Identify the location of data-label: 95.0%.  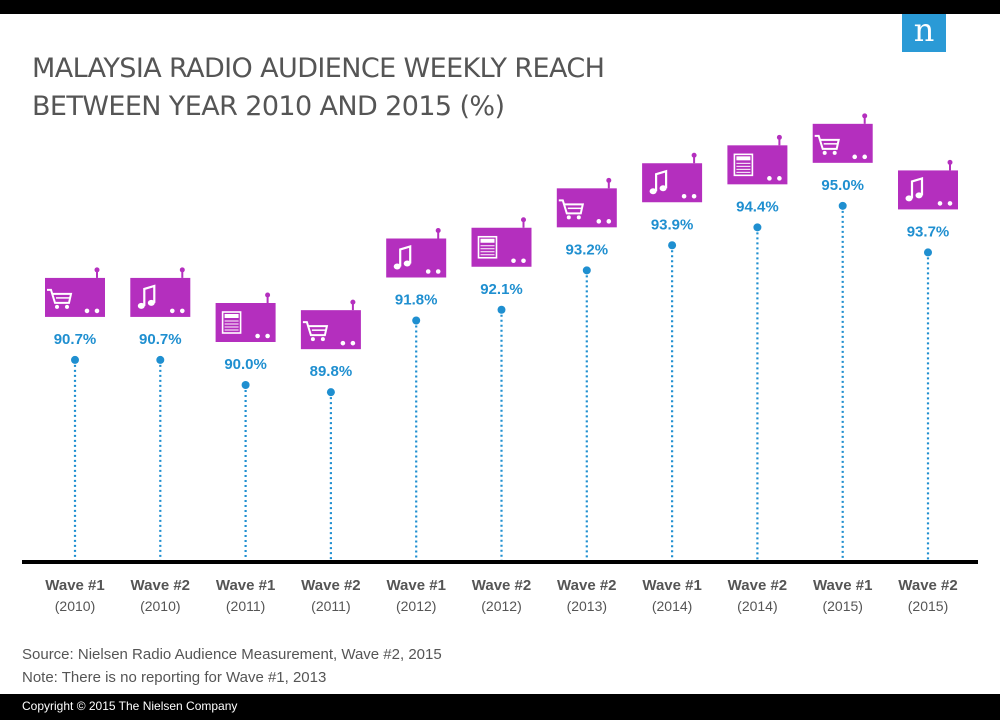
(842, 185).